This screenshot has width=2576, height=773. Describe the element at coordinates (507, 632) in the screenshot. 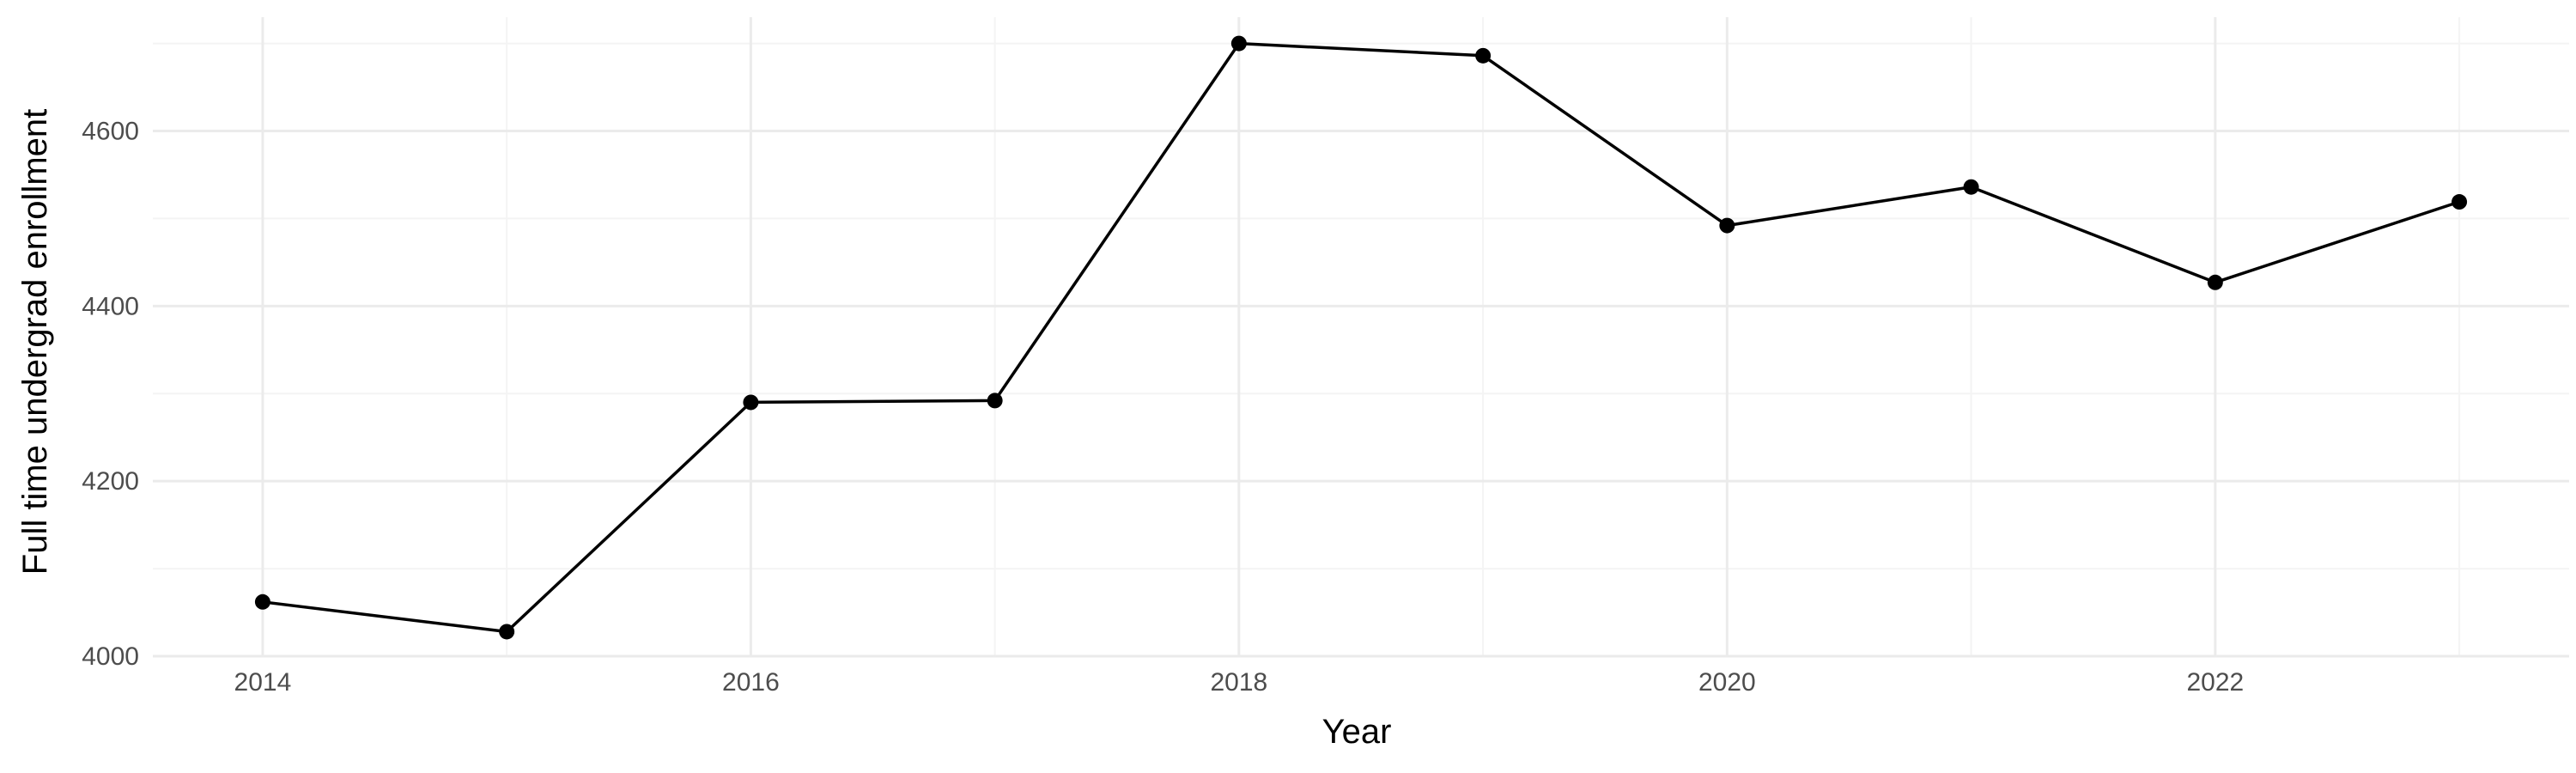

I see `data-point-2015` at that location.